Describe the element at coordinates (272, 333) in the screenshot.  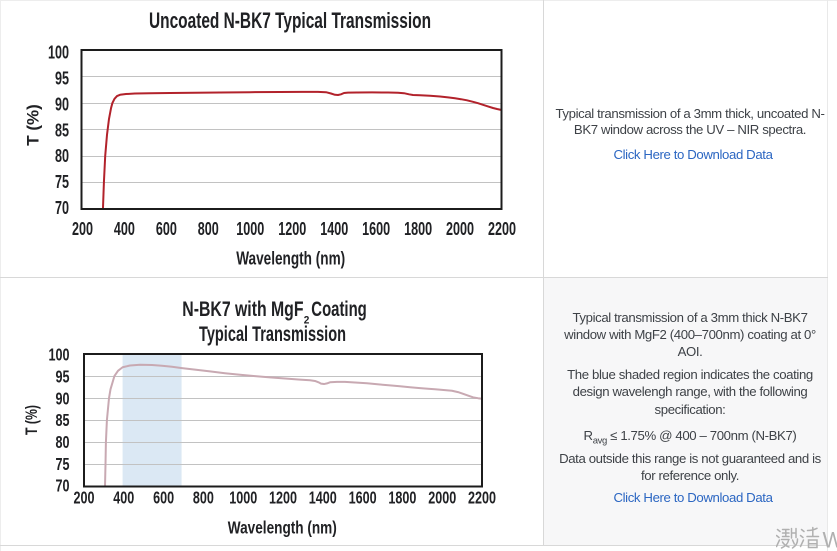
I see `svg-text: Typical Transmission` at that location.